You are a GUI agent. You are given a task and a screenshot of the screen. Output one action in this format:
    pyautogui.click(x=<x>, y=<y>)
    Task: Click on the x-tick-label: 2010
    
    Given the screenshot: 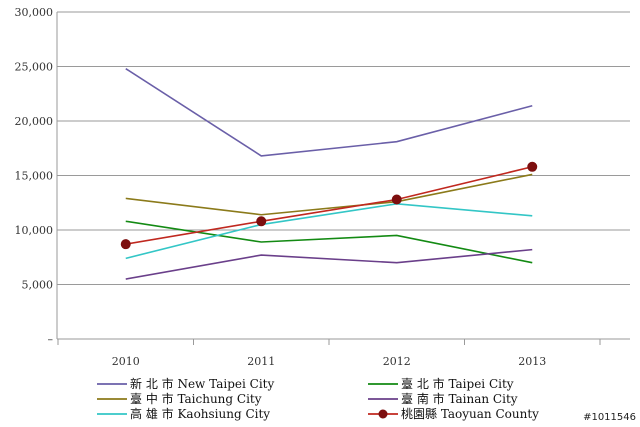 What is the action you would take?
    pyautogui.click(x=126, y=361)
    